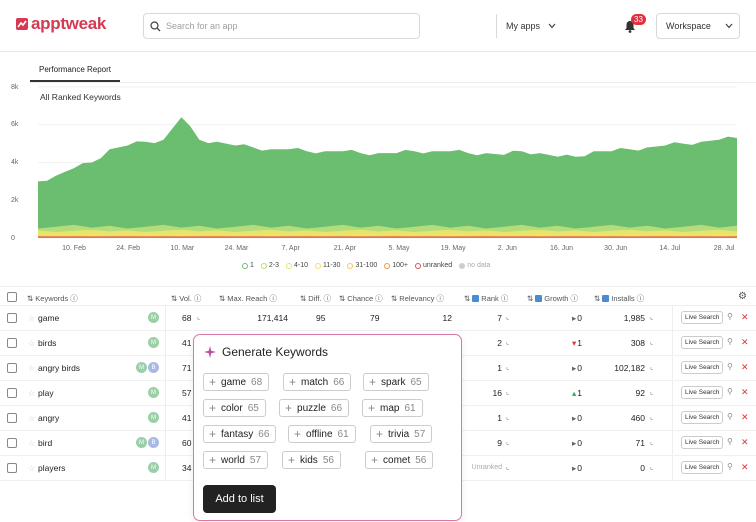  Describe the element at coordinates (314, 408) in the screenshot. I see `suggested-keyword-chip: + puzzle 66` at that location.